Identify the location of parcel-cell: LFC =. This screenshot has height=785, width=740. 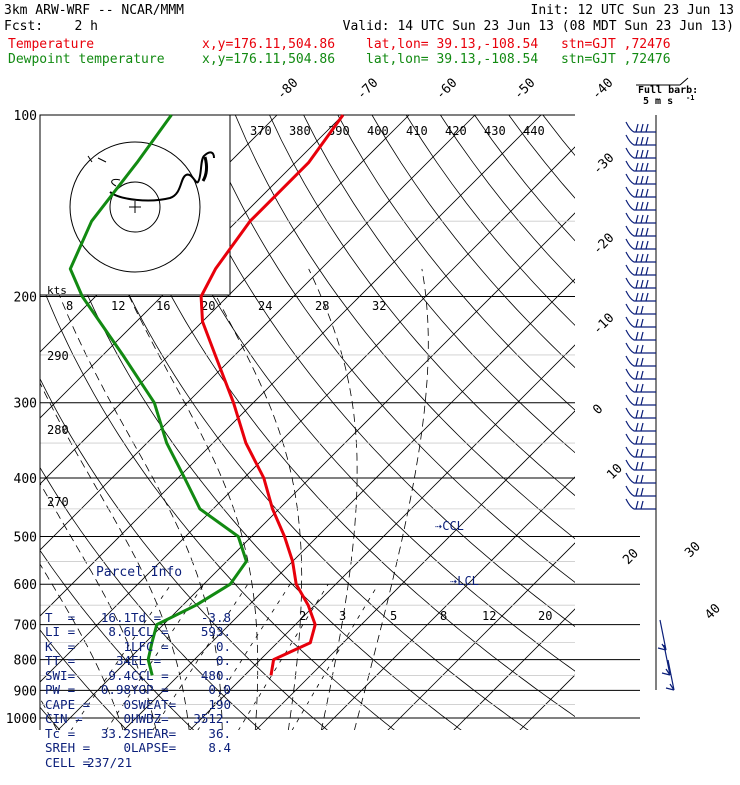
(158, 647).